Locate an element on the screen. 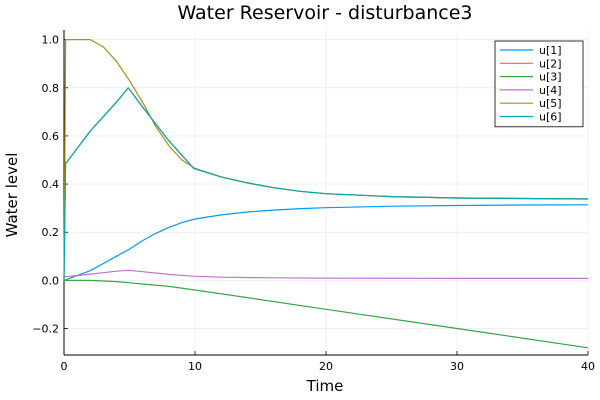  y-tick-label: 0.8 is located at coordinates (51, 88).